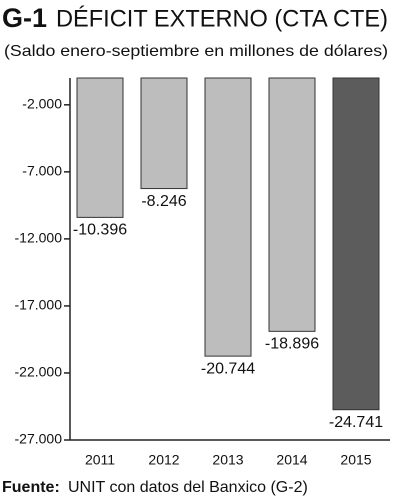  Describe the element at coordinates (291, 460) in the screenshot. I see `x-tick-label: 2014` at that location.